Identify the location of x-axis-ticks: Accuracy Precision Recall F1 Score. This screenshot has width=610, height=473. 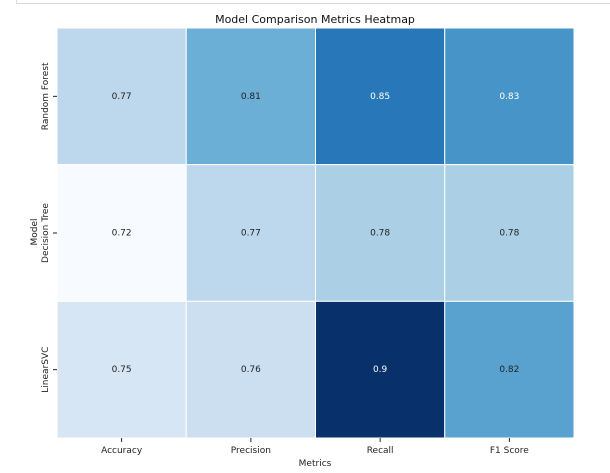
(315, 447).